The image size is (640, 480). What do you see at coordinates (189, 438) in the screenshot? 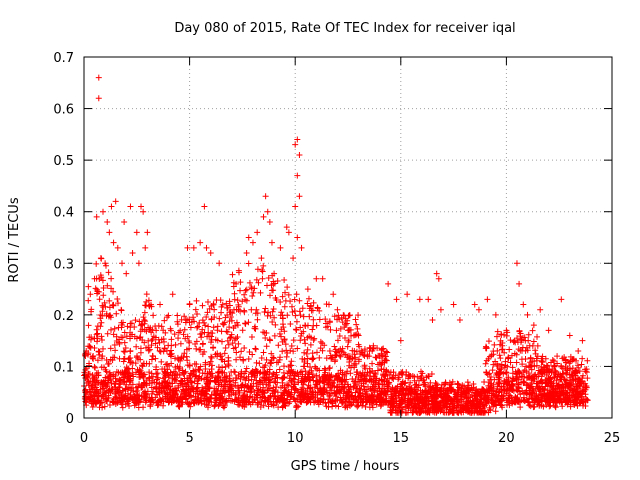
I see `x-tick-label: 5` at bounding box center [189, 438].